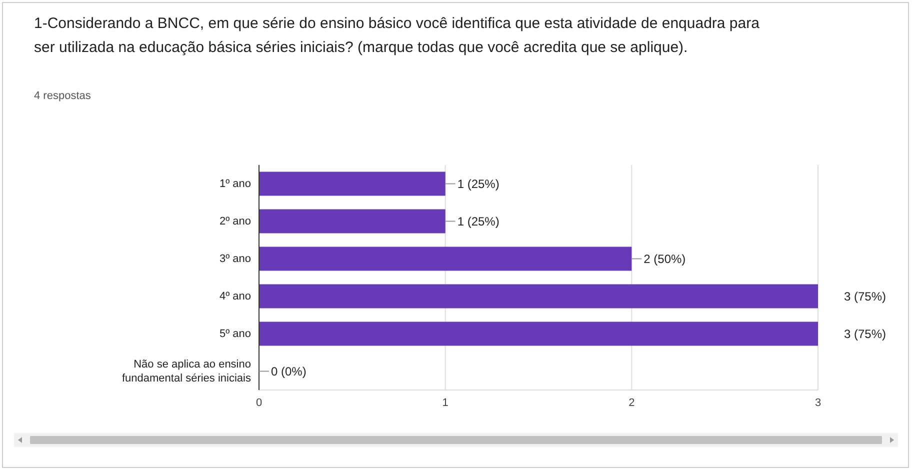 The width and height of the screenshot is (913, 472). I want to click on chart-title: 1-Considerando a BNCC, em que série do ensino básico você identifica que esta atividade de enquadra para ser utilizada na educação básica séries iniciais? (marque todas que você acredita que se aplique)., so click(397, 36).